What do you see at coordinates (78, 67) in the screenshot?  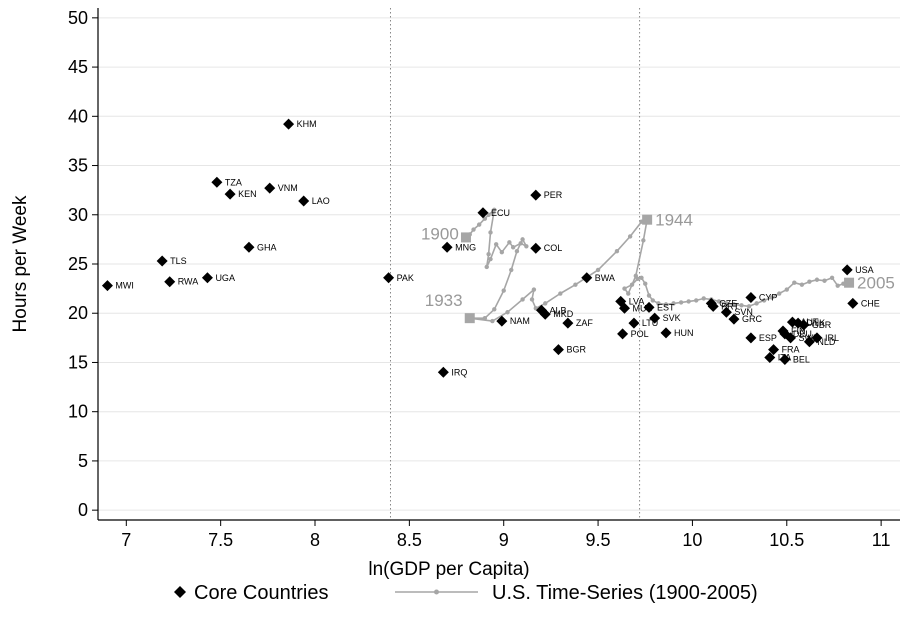 I see `y-tick-label: 45` at bounding box center [78, 67].